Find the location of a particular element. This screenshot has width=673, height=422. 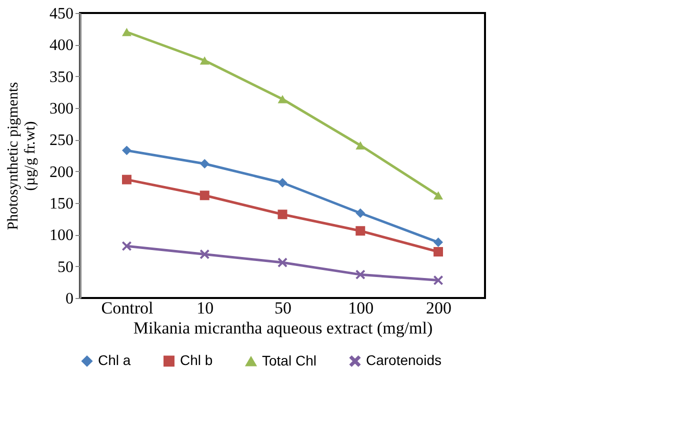

y-tick-label: 250 is located at coordinates (62, 141).